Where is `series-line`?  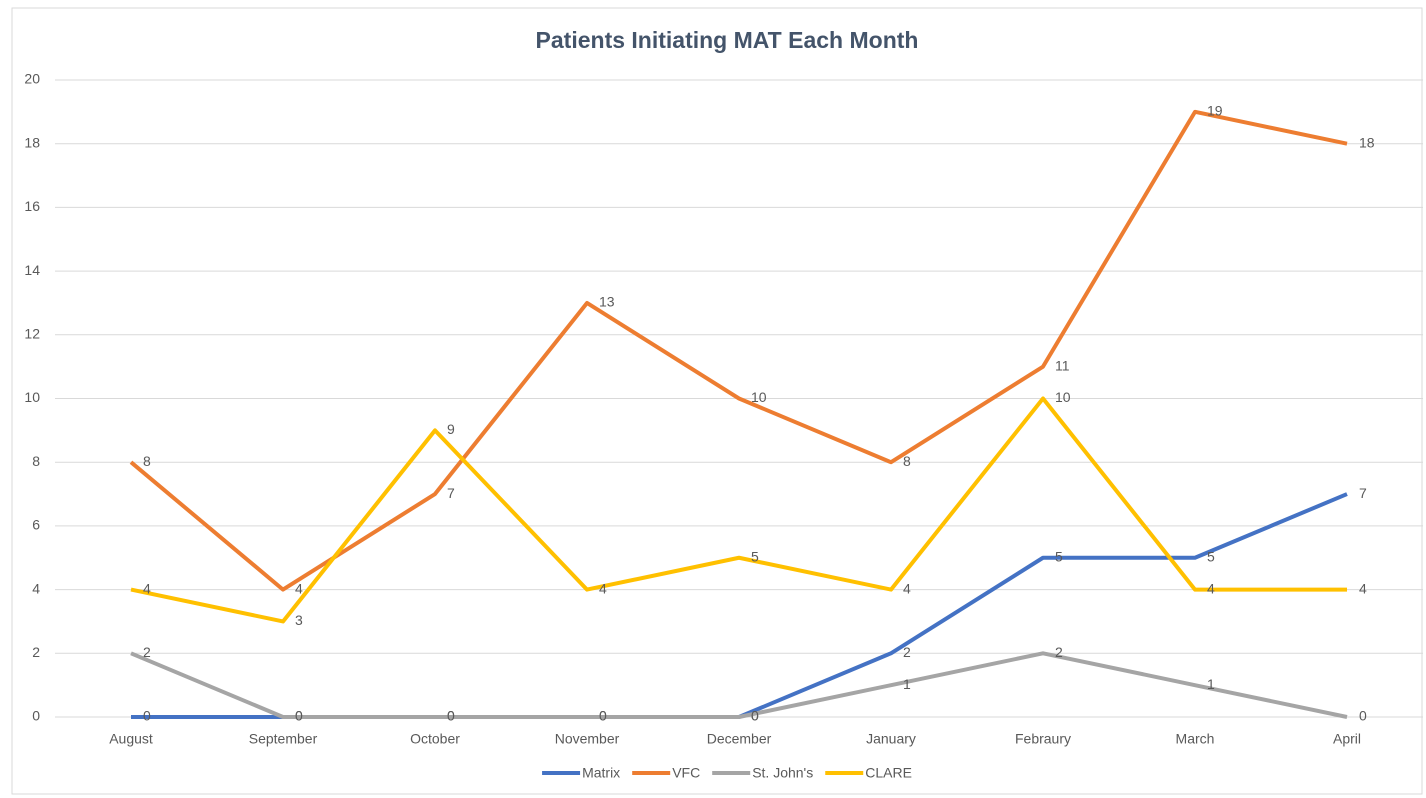 series-line is located at coordinates (739, 685).